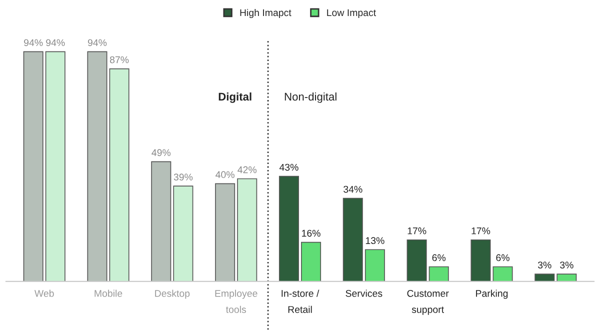  I want to click on x-tick-label: Desktop, so click(172, 294).